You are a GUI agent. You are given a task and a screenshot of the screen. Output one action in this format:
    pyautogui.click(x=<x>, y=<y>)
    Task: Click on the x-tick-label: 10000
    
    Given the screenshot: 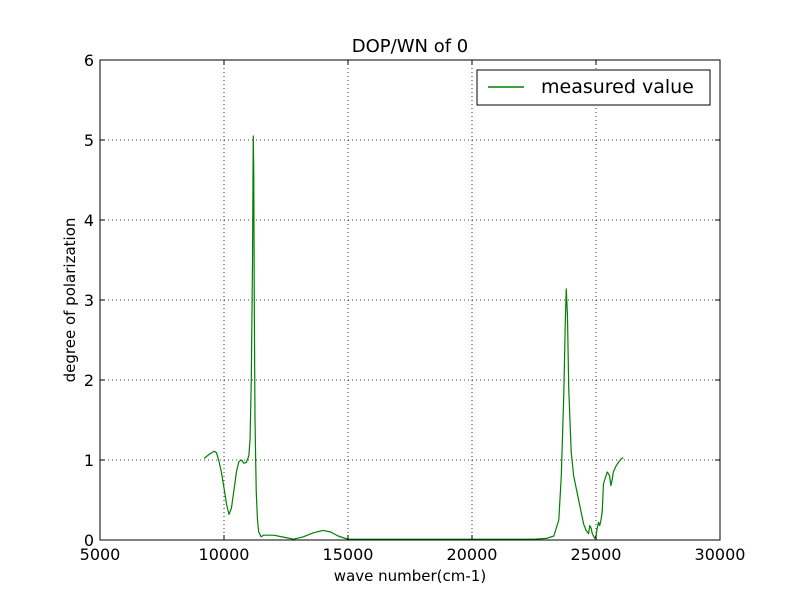 What is the action you would take?
    pyautogui.click(x=224, y=554)
    